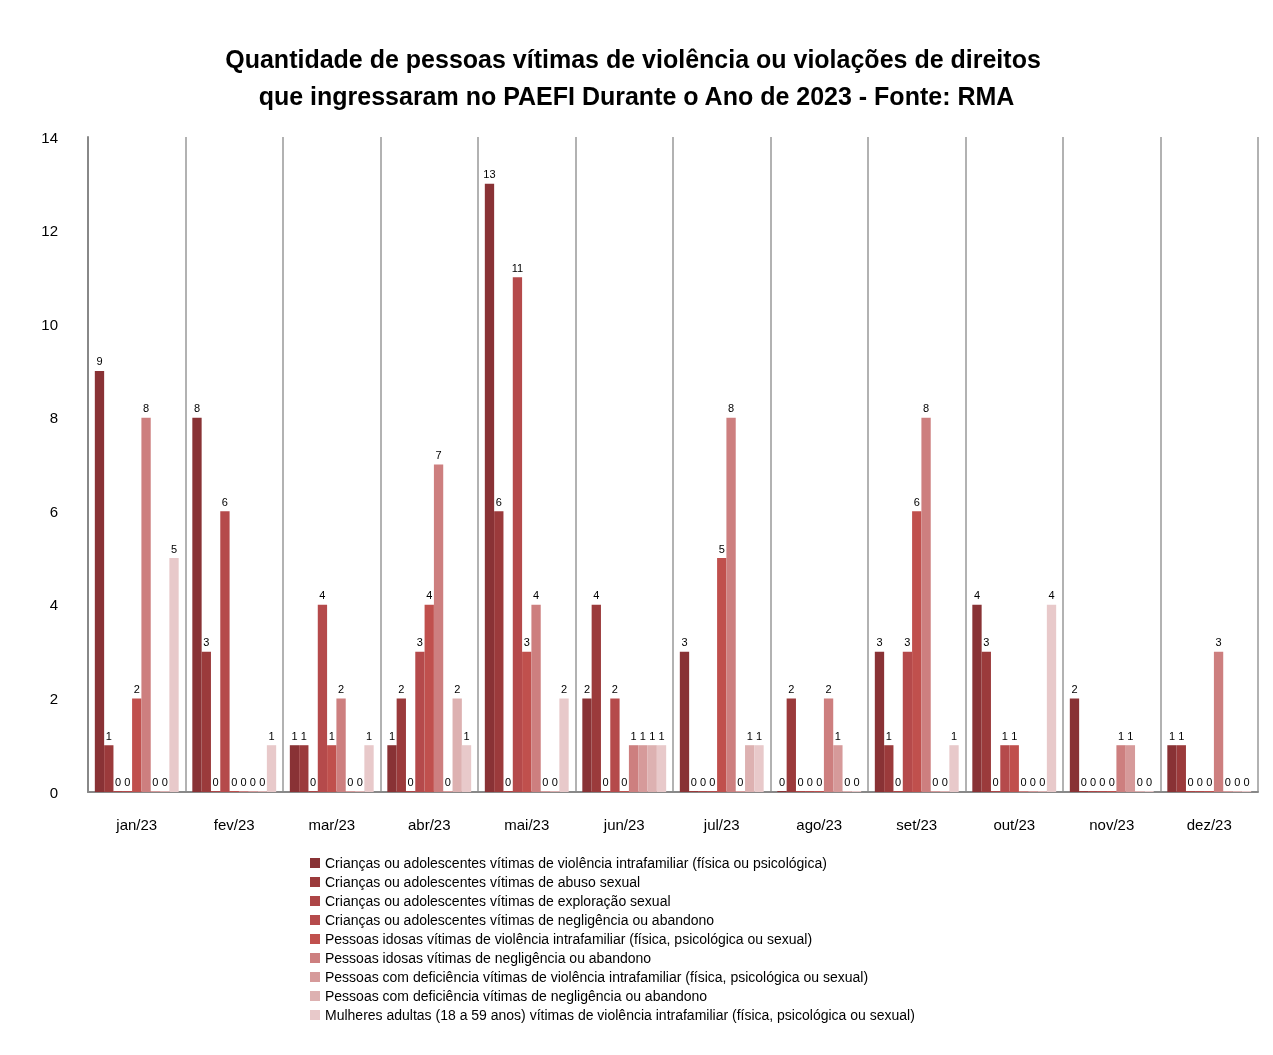 Image resolution: width=1273 pixels, height=1055 pixels. Describe the element at coordinates (53, 418) in the screenshot. I see `y-tick-label: 8` at that location.